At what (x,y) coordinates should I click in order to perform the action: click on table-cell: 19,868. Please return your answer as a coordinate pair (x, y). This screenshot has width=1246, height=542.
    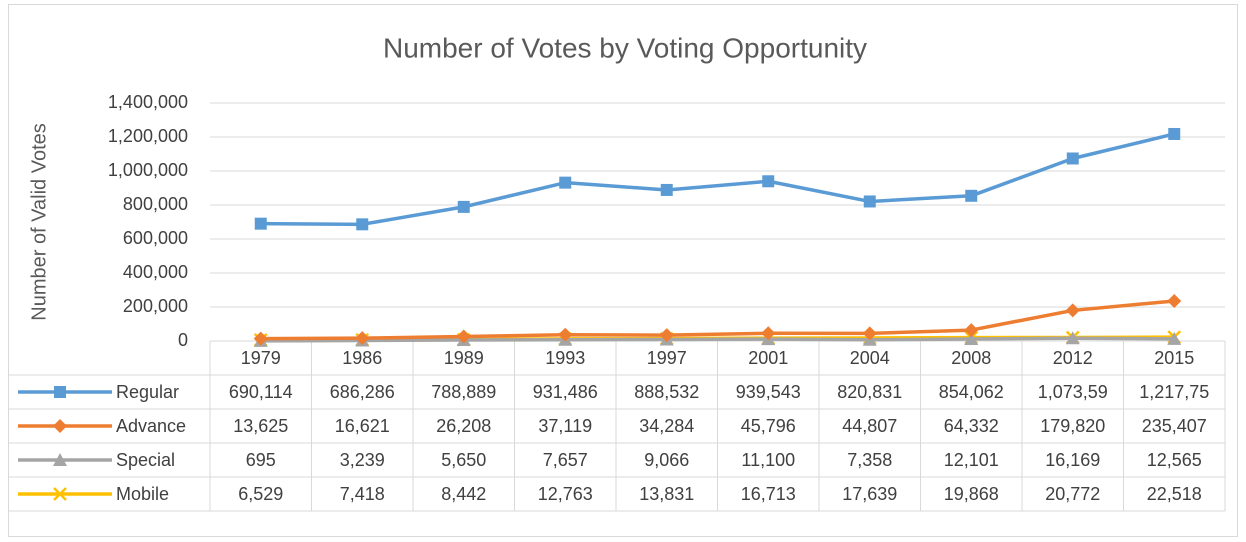
    Looking at the image, I should click on (971, 494).